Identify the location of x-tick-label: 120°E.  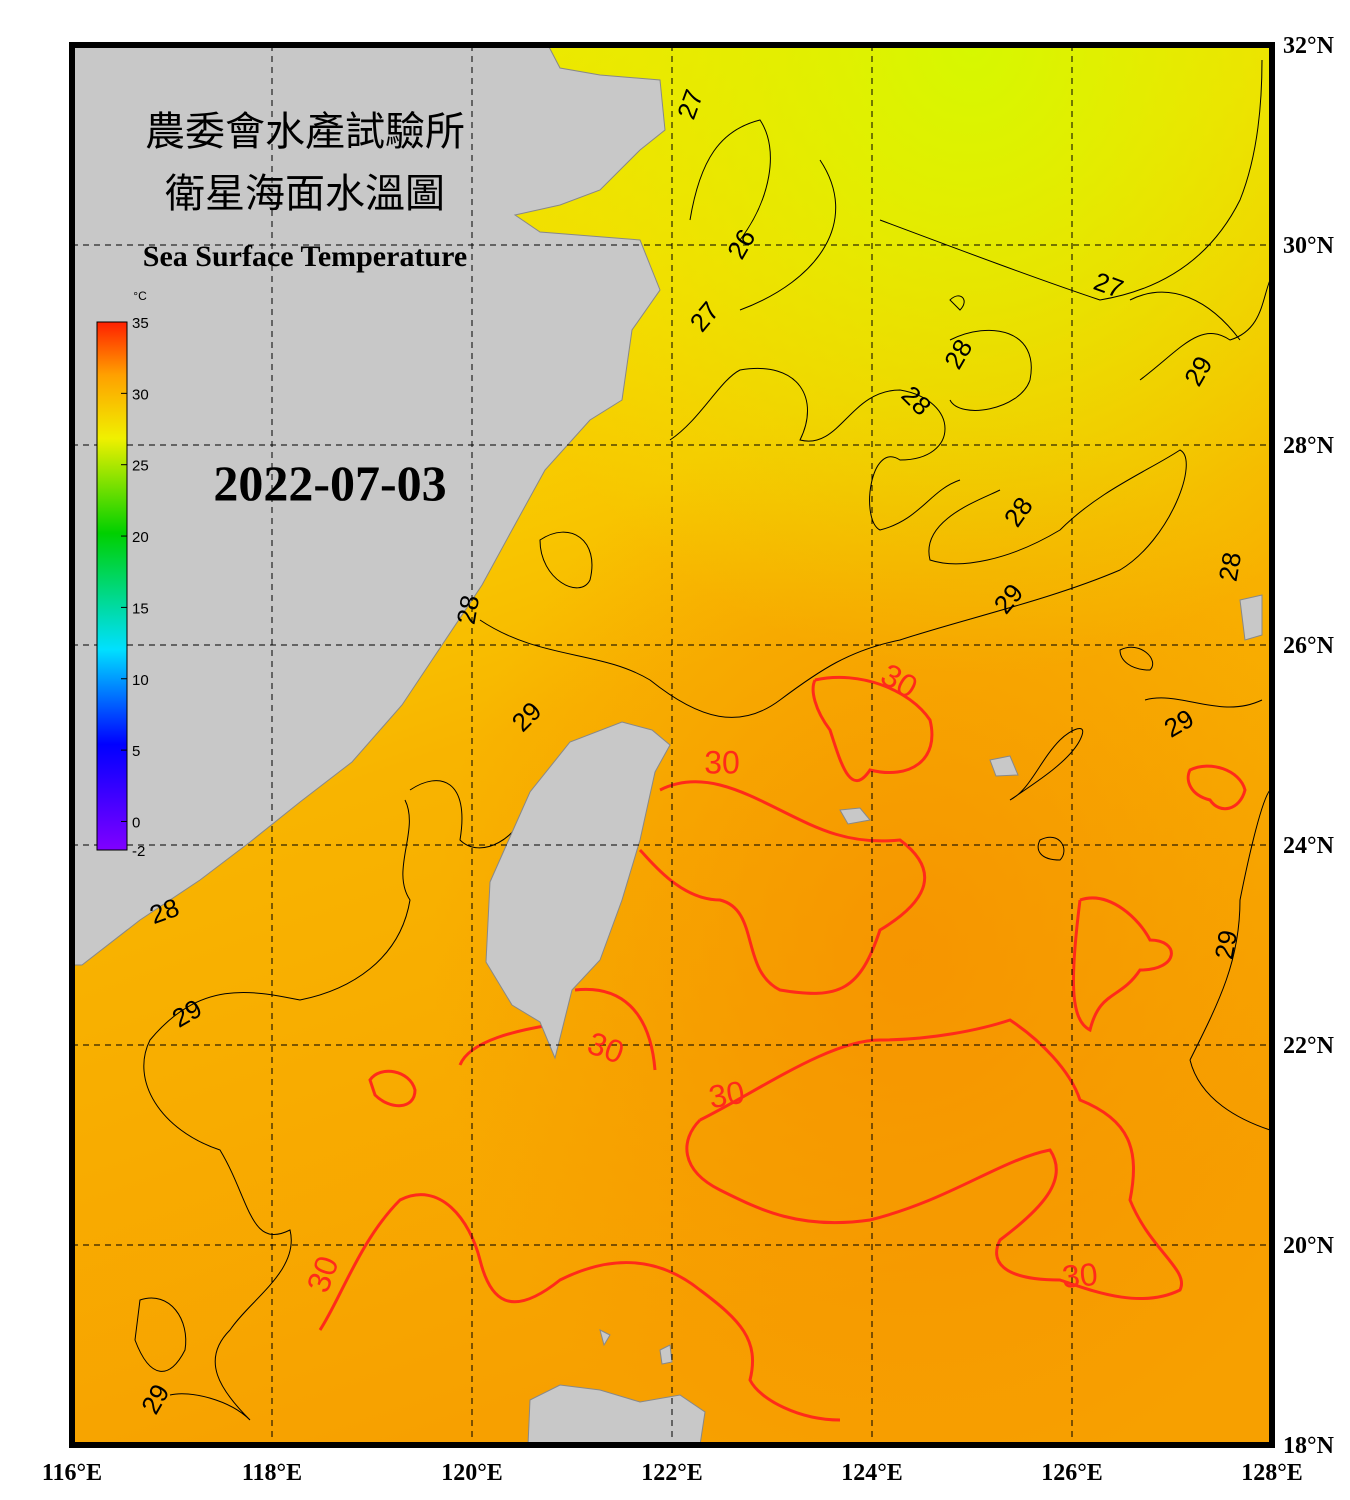
(472, 1473).